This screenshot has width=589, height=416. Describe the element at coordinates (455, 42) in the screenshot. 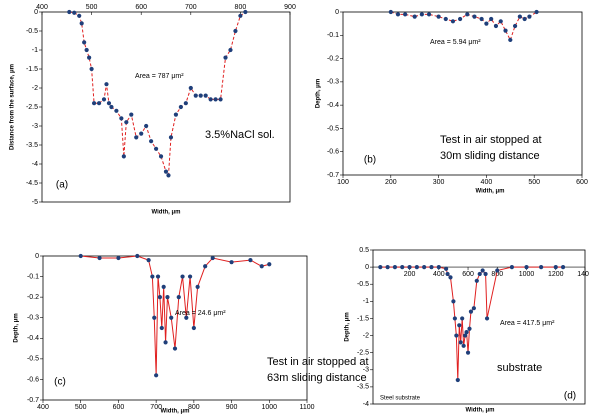

I see `area-label: Area = 5.94 μm²` at that location.